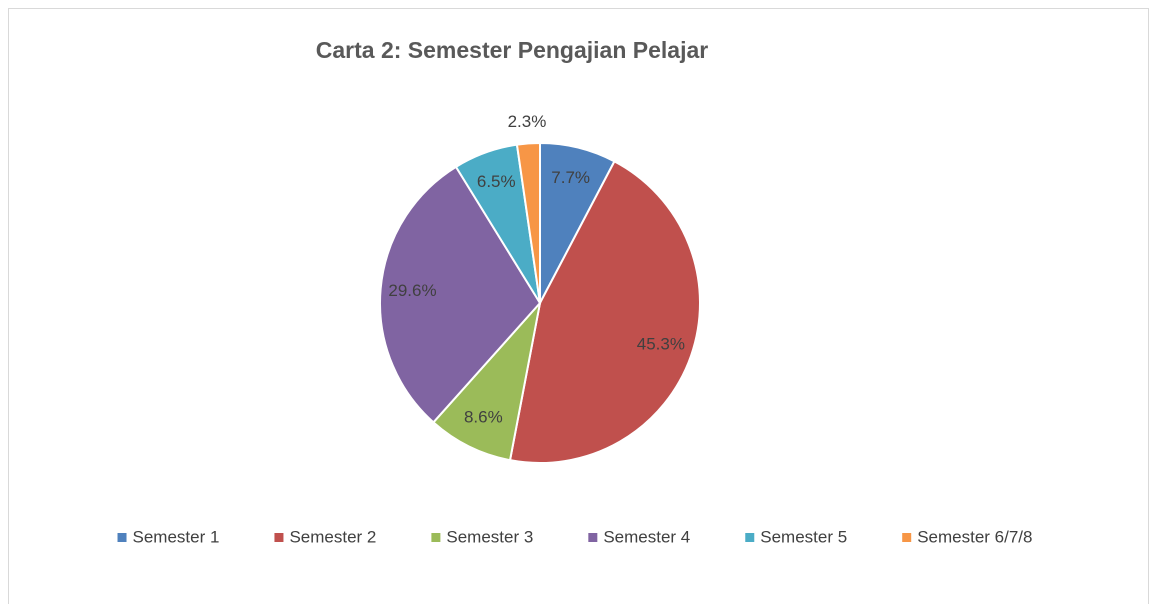  I want to click on data-label: 6.5%, so click(496, 181).